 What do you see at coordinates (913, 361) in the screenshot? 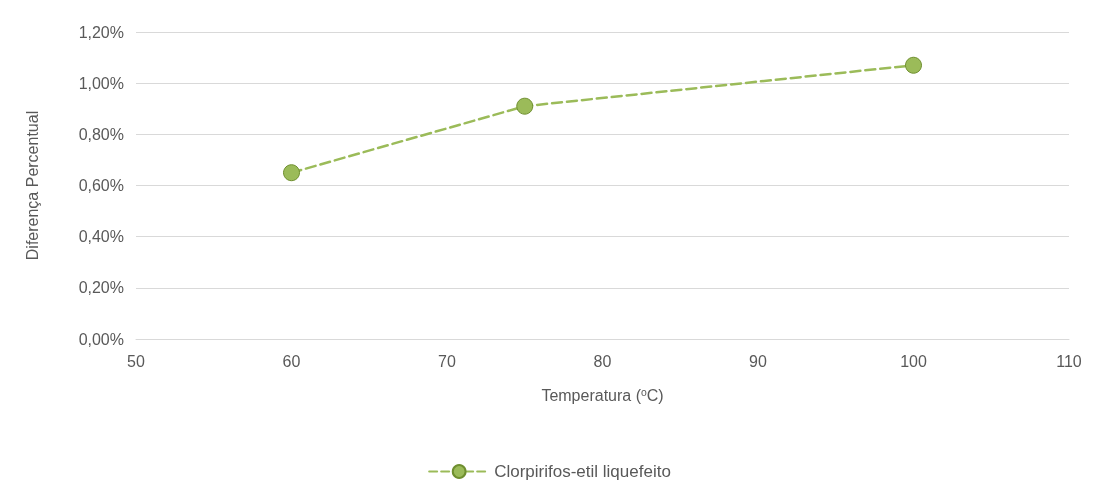
I see `x-tick-label: 100` at bounding box center [913, 361].